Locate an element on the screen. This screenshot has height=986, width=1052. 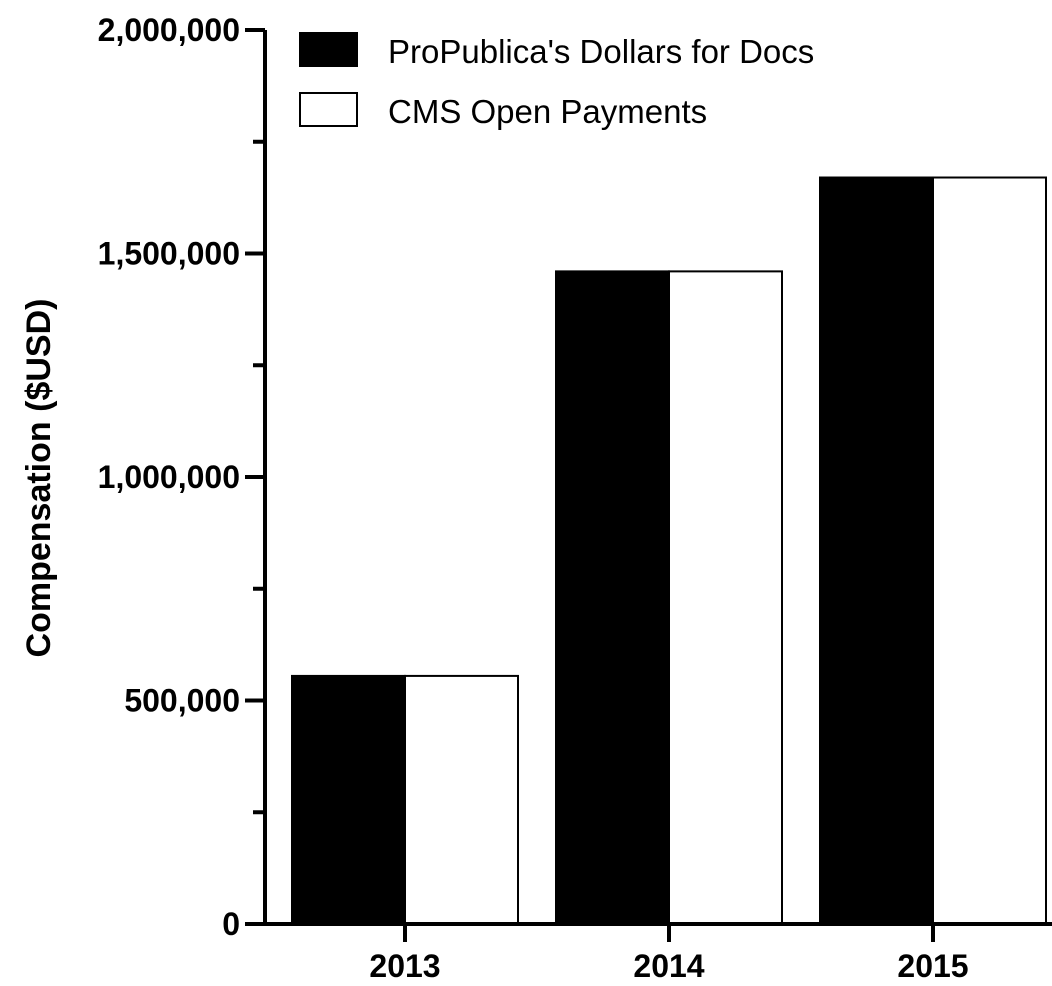
y-tick-label: 1,500,000 is located at coordinates (169, 254).